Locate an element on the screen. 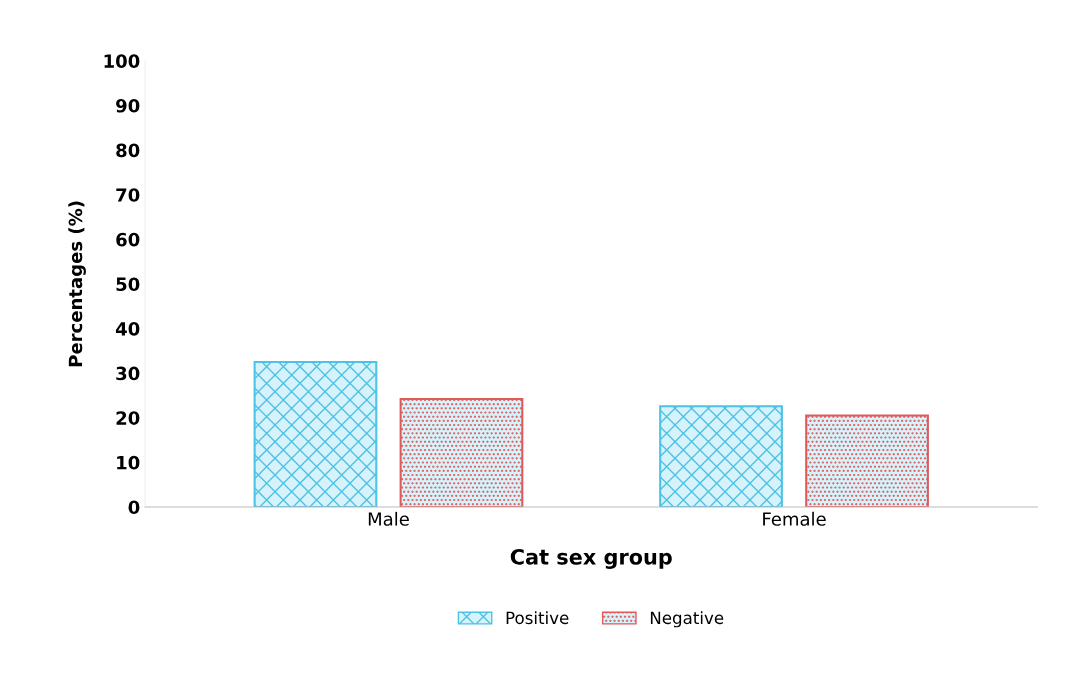 This screenshot has height=676, width=1075. y-tick-label: 60 is located at coordinates (128, 239).